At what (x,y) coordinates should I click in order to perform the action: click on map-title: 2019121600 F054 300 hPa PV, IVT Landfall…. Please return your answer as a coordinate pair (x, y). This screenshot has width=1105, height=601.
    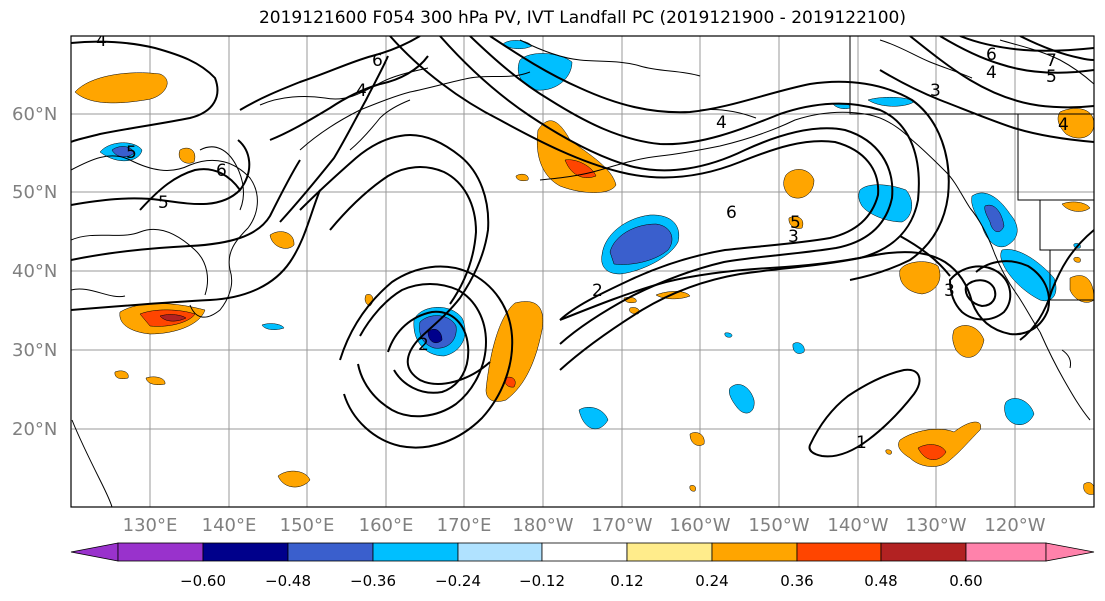
    Looking at the image, I should click on (582, 18).